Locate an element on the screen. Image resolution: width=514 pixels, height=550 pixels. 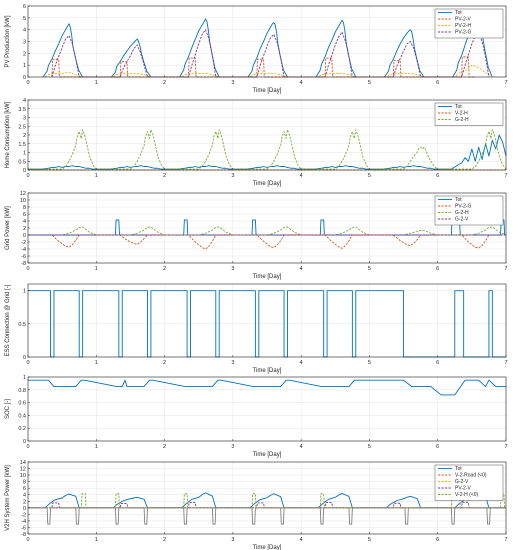
panel-5: 0 1 2 3 4 5 6 7 0 0.2 0.4 0.6 0.8 1 Time [Day] SOC [-] is located at coordinates (256, 416).